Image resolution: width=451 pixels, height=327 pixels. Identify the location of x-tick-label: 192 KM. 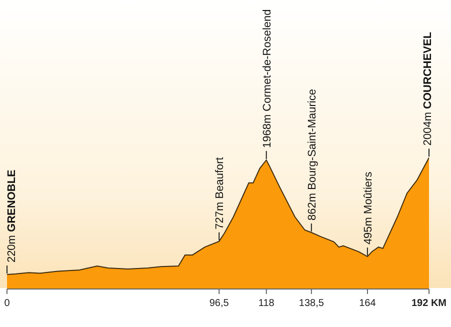
(429, 303).